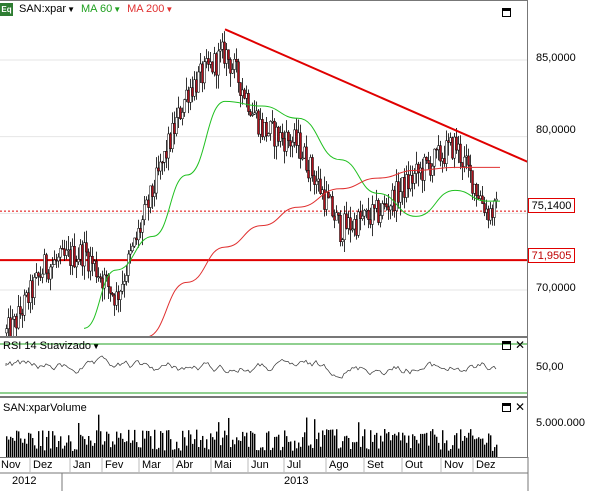 The width and height of the screenshot is (594, 491). I want to click on rsi-panel: RSI 14 Suavizado▼ ✕, so click(264, 367).